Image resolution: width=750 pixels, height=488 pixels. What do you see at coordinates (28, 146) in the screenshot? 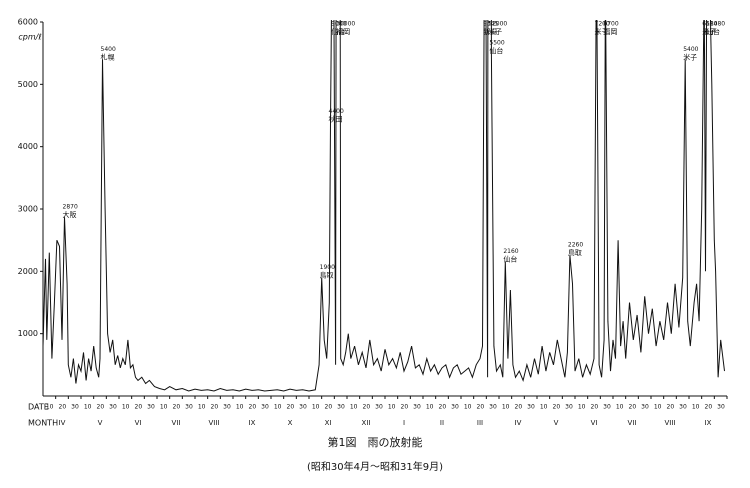
I see `y-tick-label: 4000` at bounding box center [28, 146].